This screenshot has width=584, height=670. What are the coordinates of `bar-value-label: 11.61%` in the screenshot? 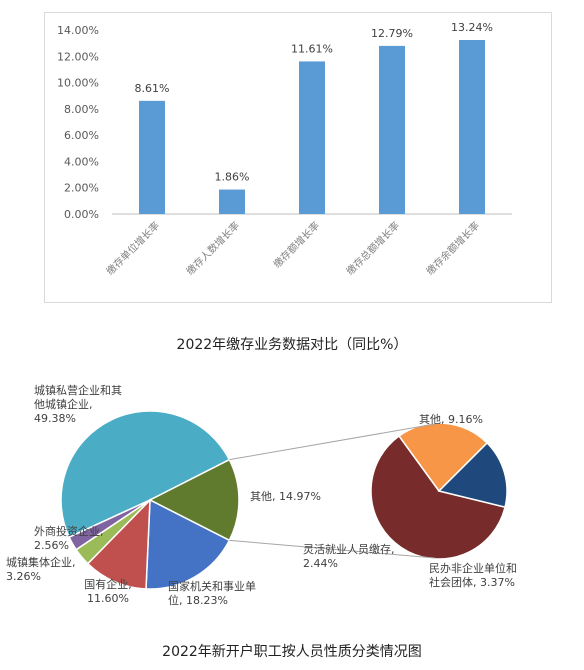 It's located at (312, 48).